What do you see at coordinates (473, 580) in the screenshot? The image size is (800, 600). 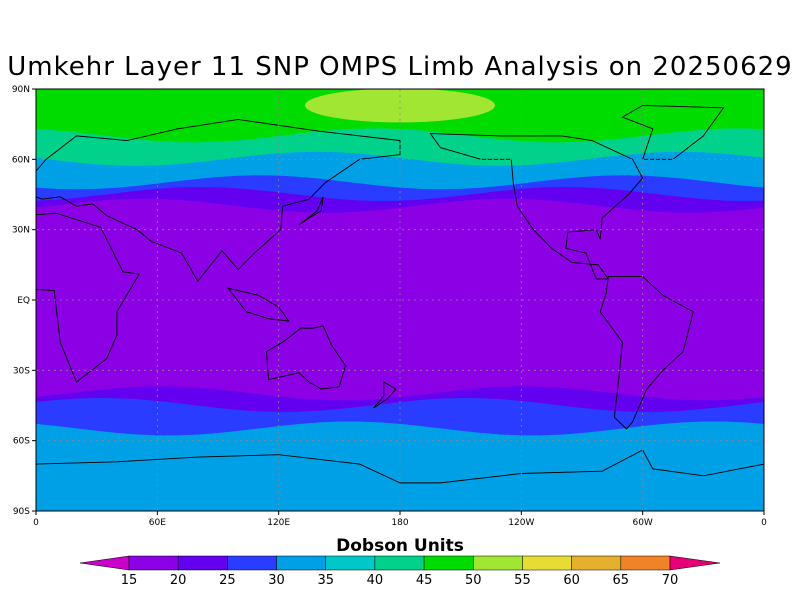 I see `colorbar-level-label: 50` at bounding box center [473, 580].